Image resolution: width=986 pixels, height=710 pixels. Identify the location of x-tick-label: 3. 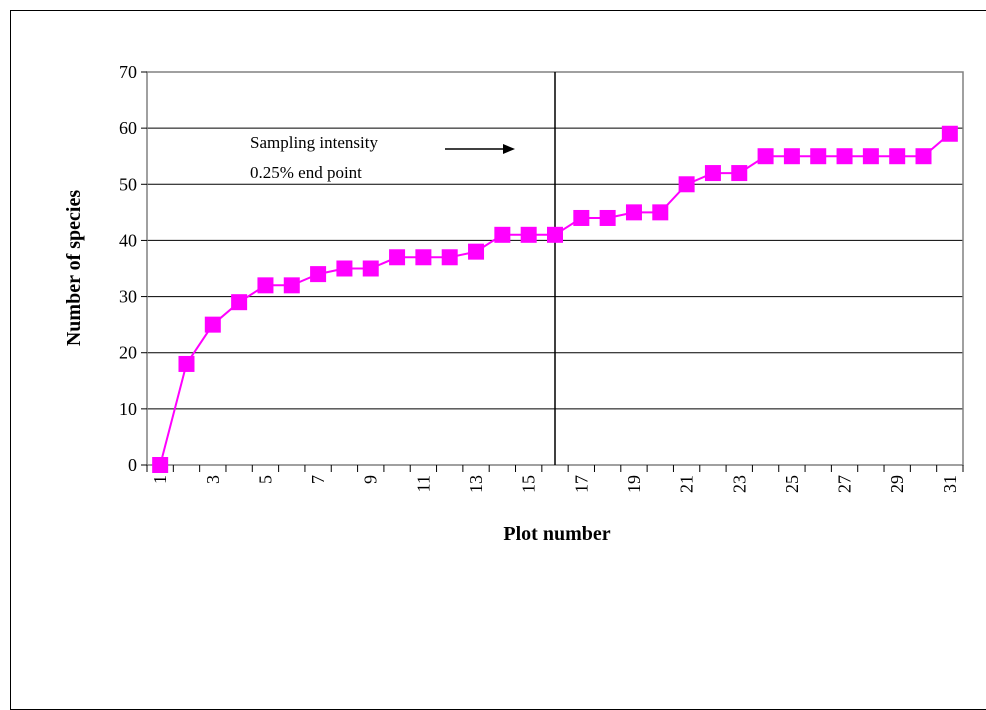
(213, 479).